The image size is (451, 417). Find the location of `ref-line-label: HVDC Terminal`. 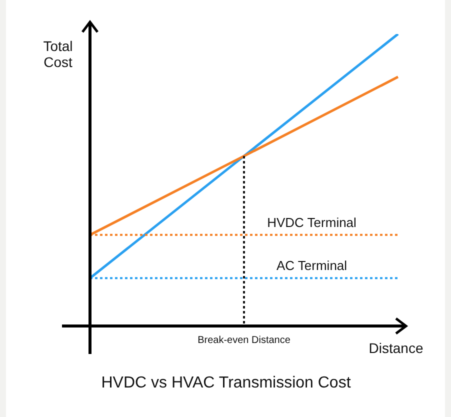

ref-line-label: HVDC Terminal is located at coordinates (312, 222).